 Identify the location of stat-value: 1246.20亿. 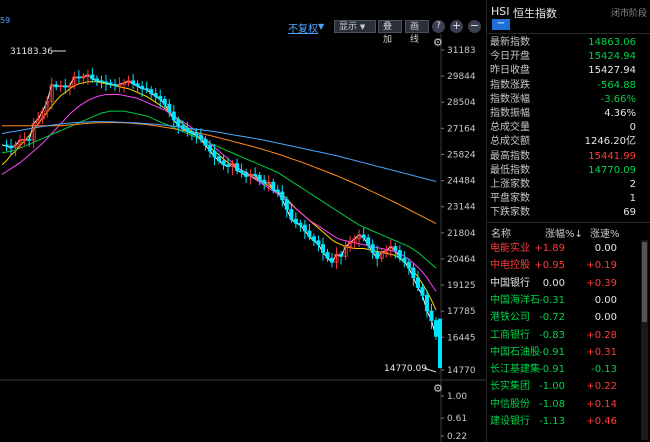
(610, 142).